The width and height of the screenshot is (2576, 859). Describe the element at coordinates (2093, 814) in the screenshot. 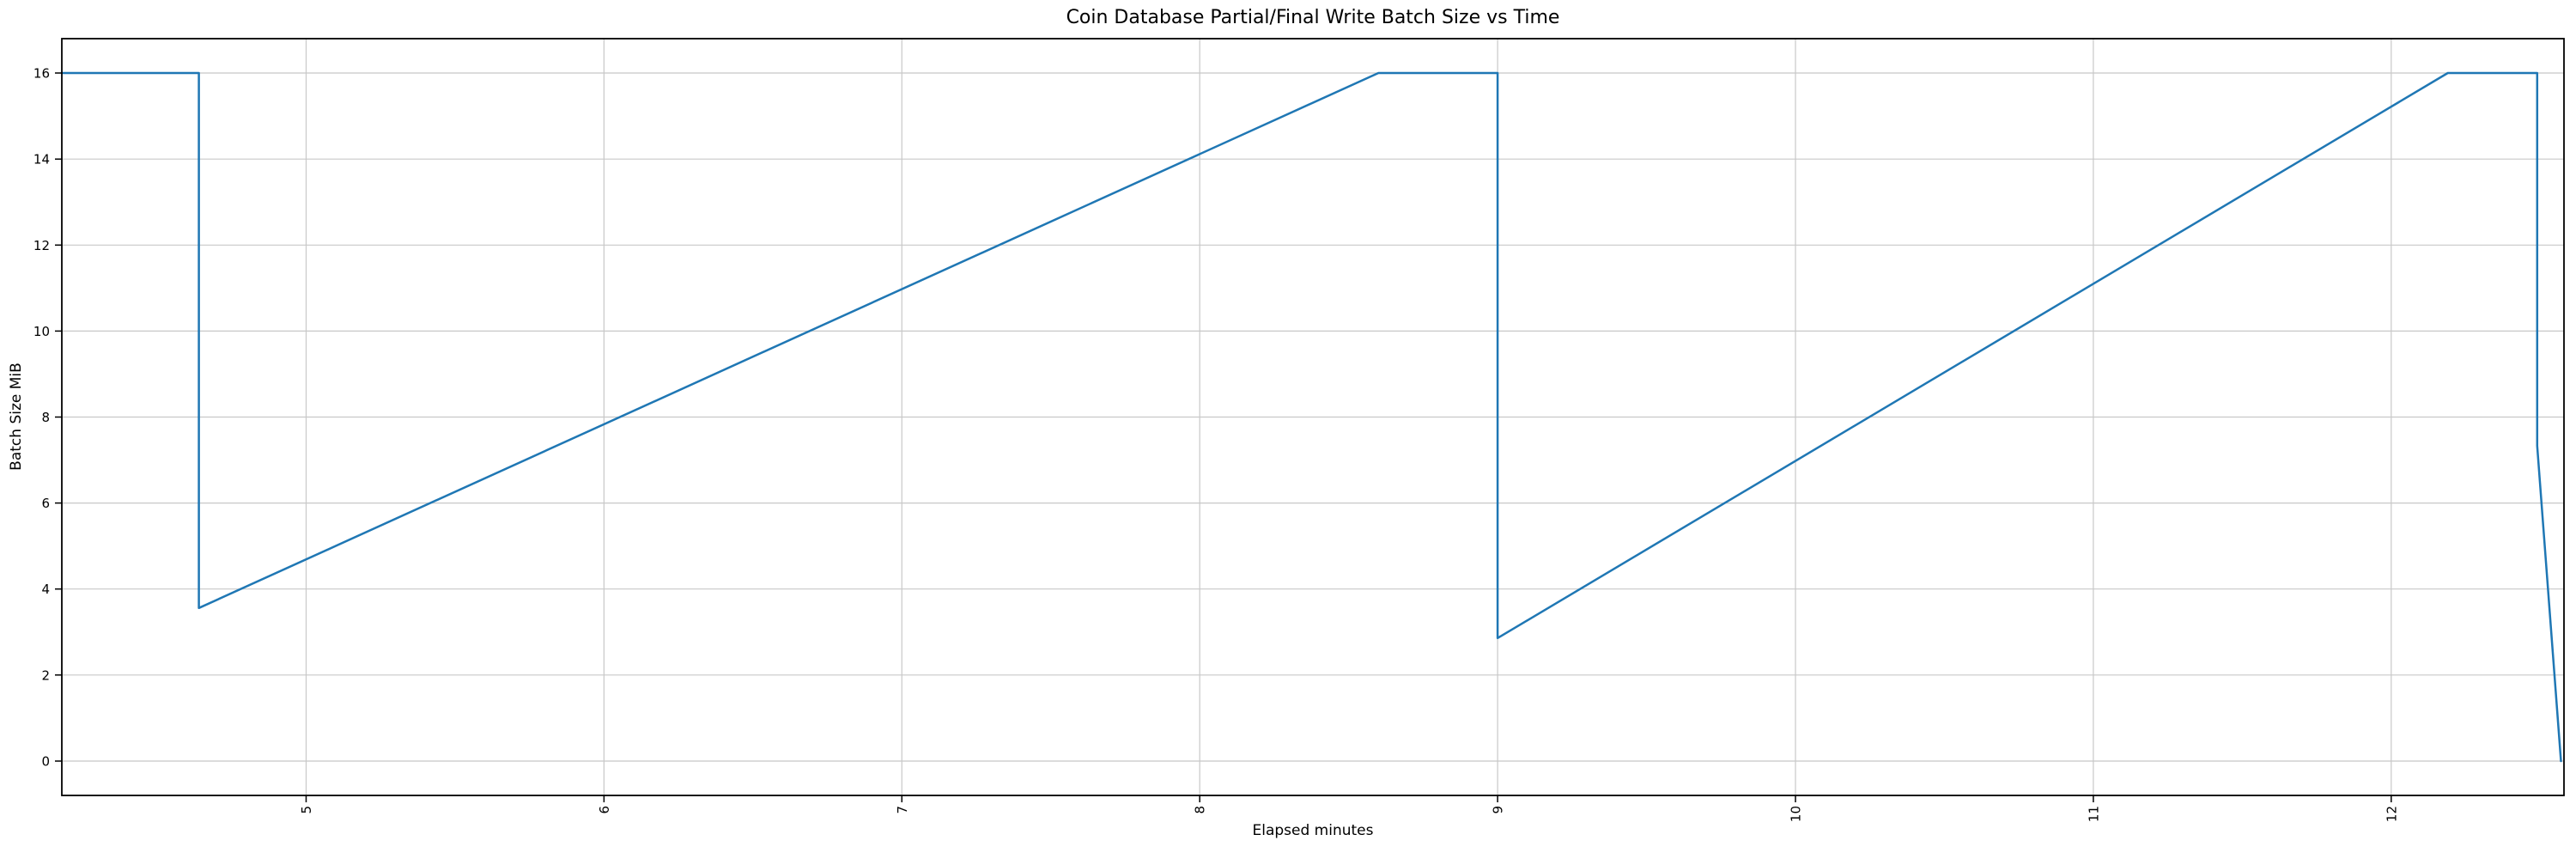

I see `x-tick-label: 11` at that location.